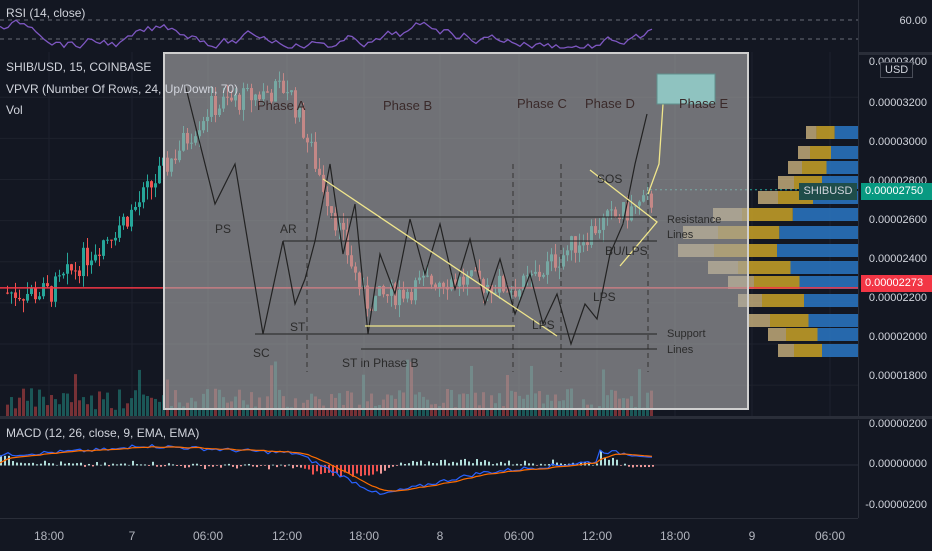 This screenshot has width=932, height=551. I want to click on macd-chart, so click(429, 469).